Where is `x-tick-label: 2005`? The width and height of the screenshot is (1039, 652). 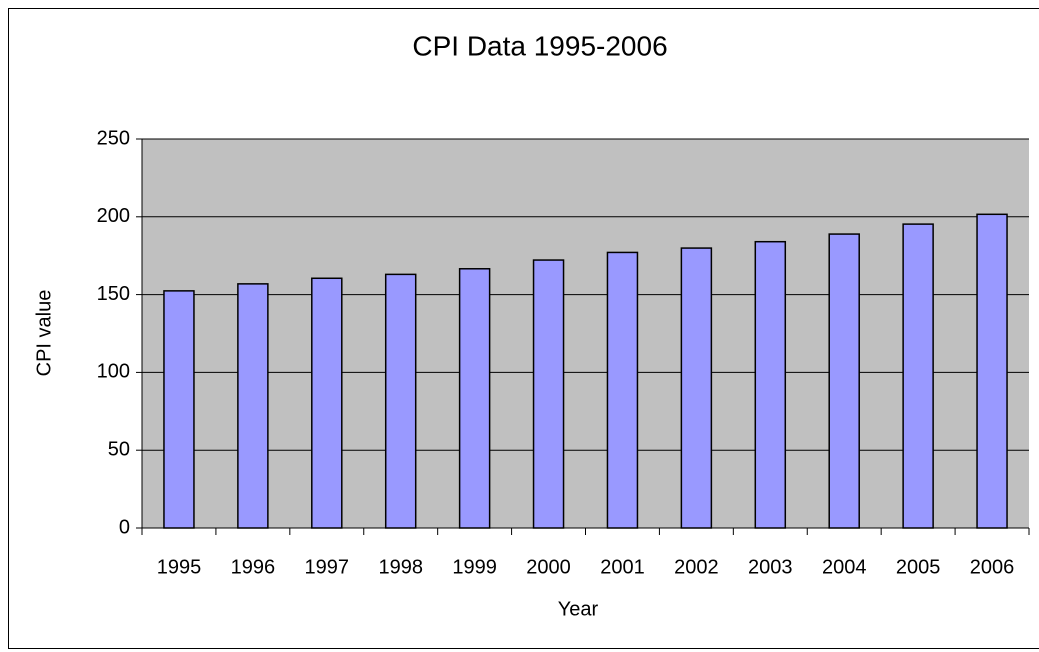
x-tick-label: 2005 is located at coordinates (918, 567).